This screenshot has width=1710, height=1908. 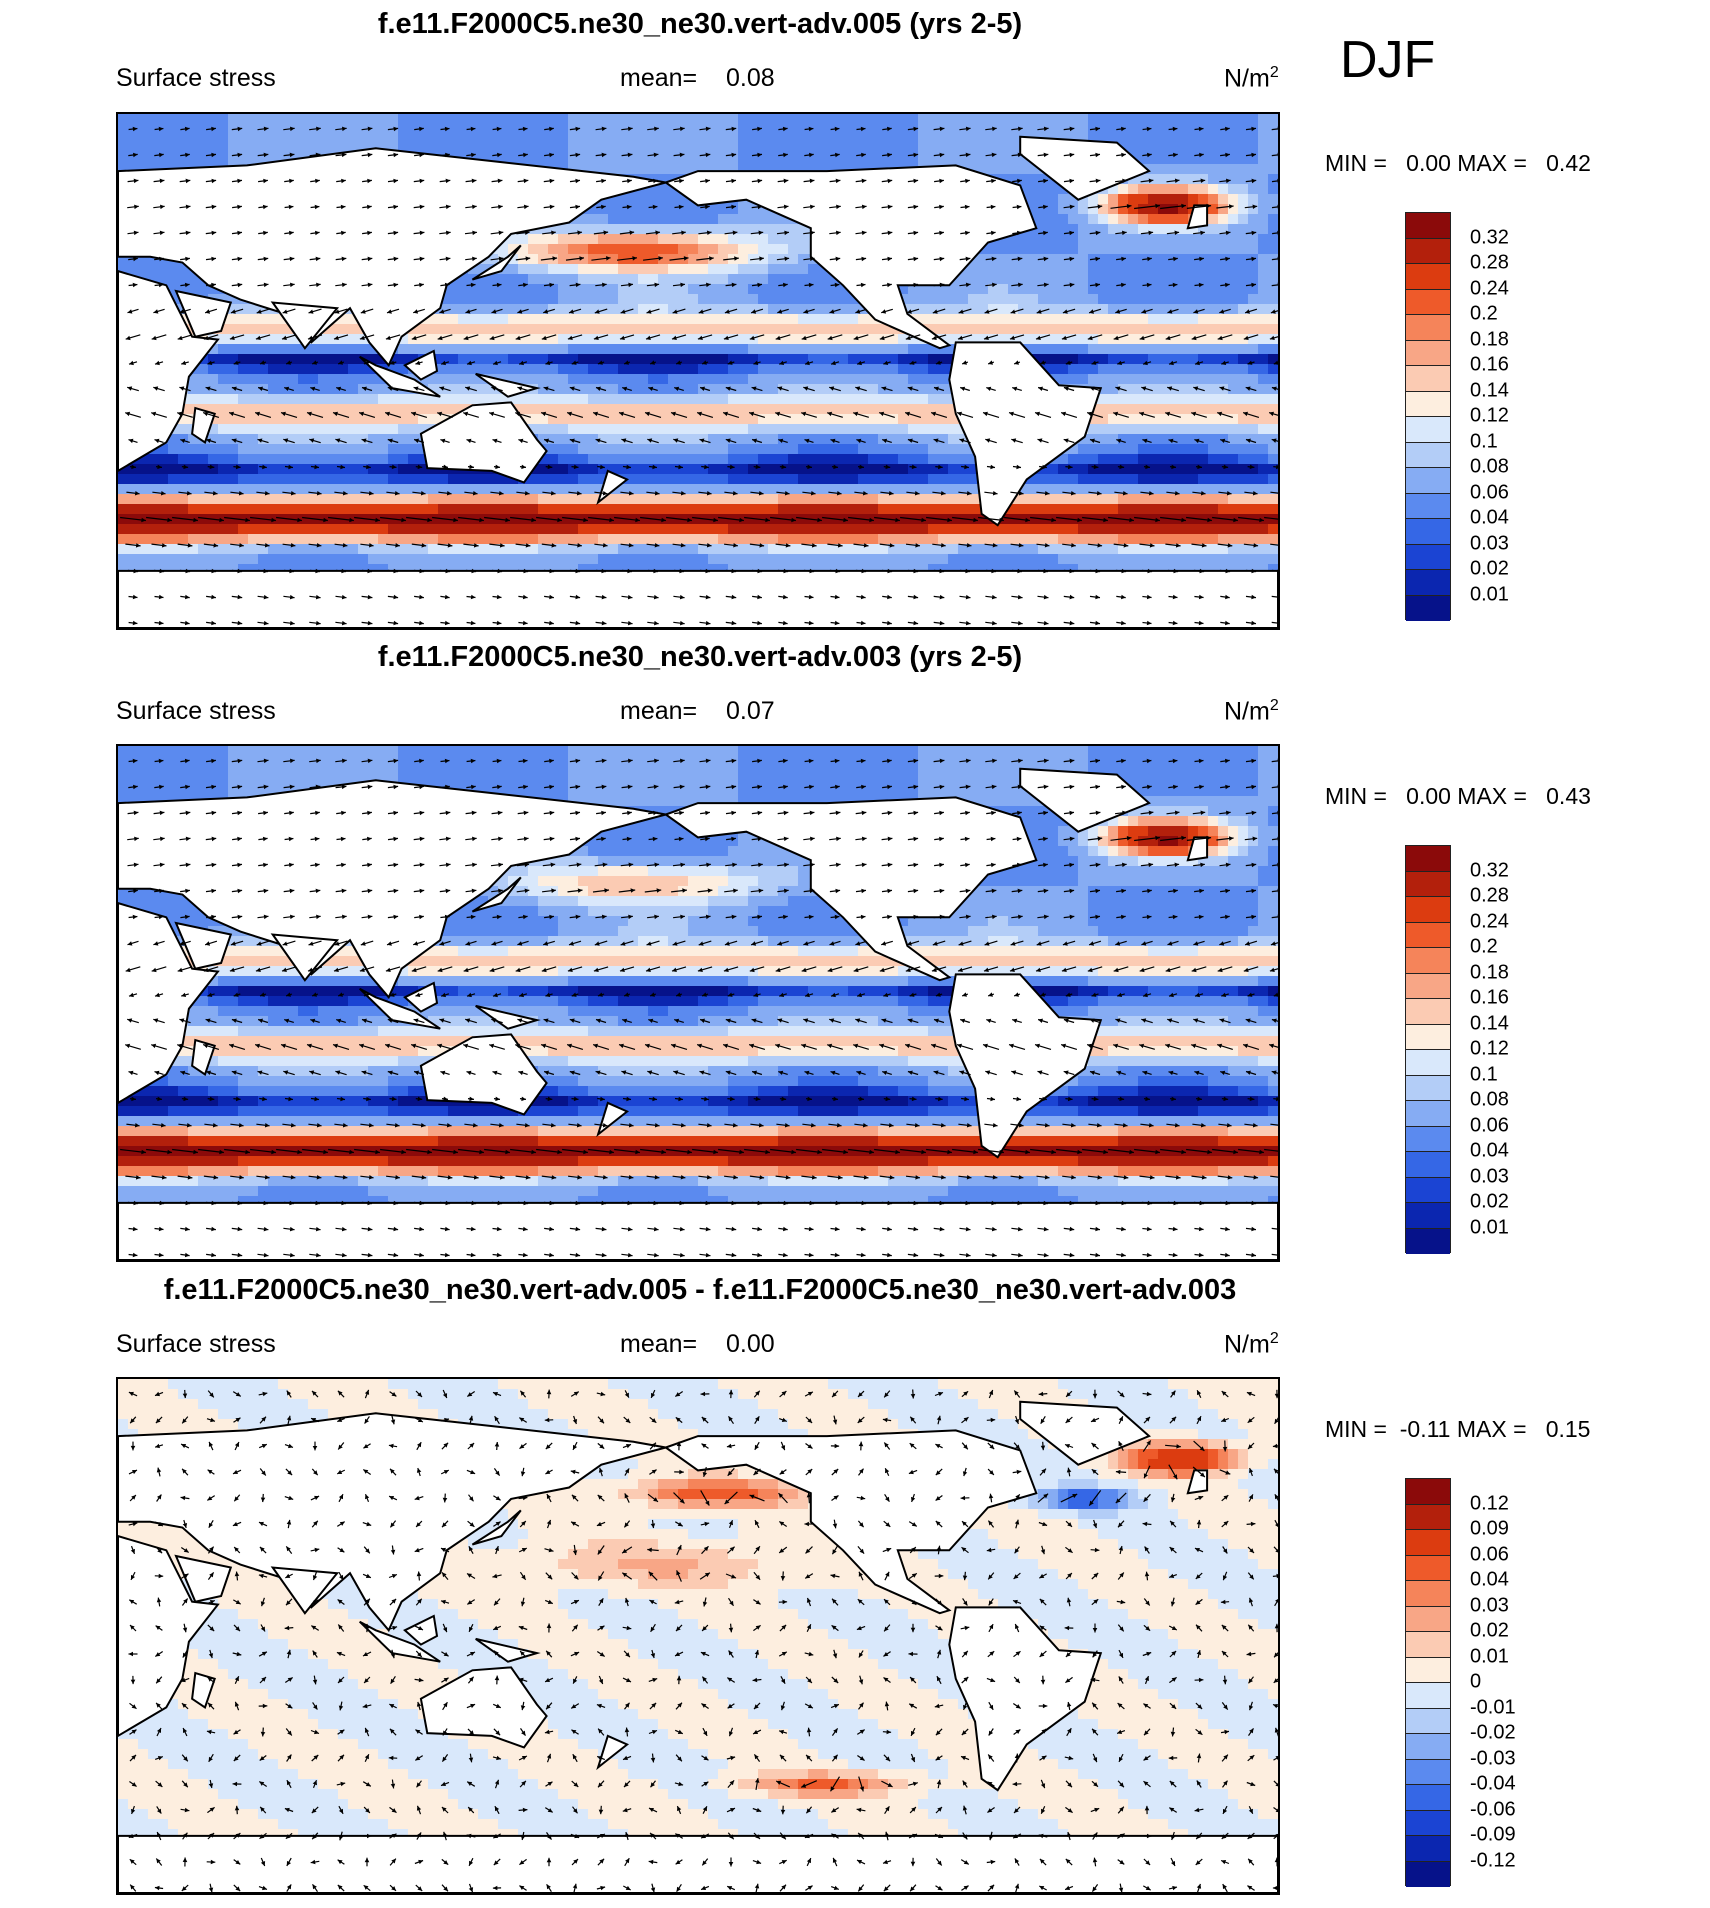 What do you see at coordinates (196, 1344) in the screenshot?
I see `panel-3-variable: Surface stress` at bounding box center [196, 1344].